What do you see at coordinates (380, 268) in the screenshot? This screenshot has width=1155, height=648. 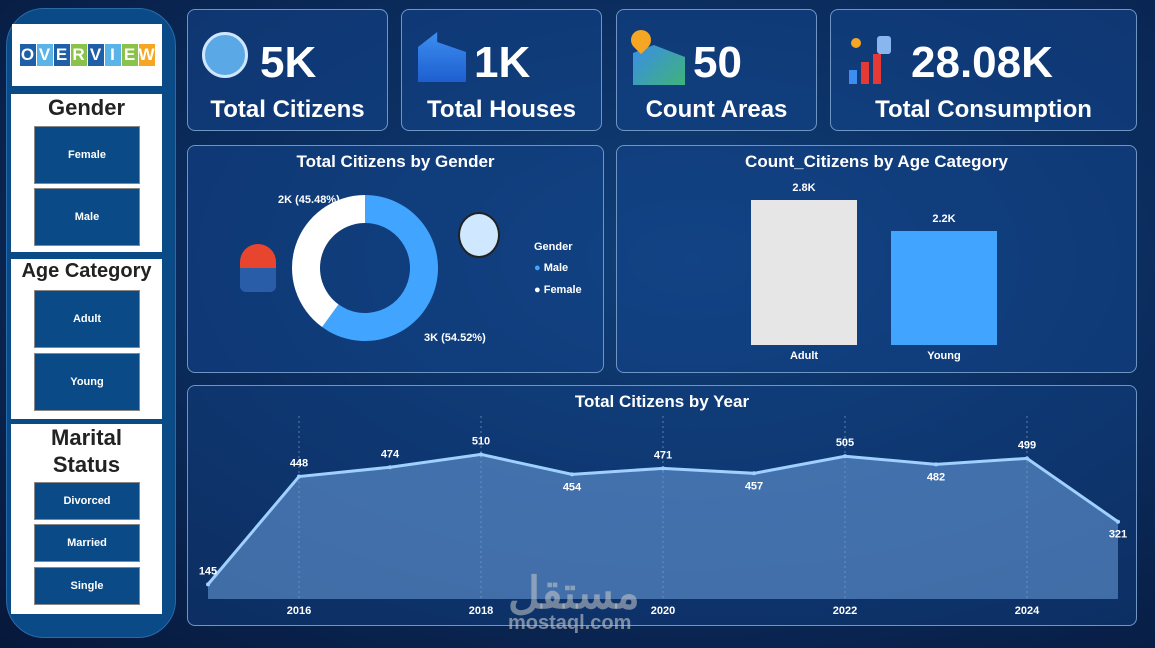 I see `donut-slice-male` at bounding box center [380, 268].